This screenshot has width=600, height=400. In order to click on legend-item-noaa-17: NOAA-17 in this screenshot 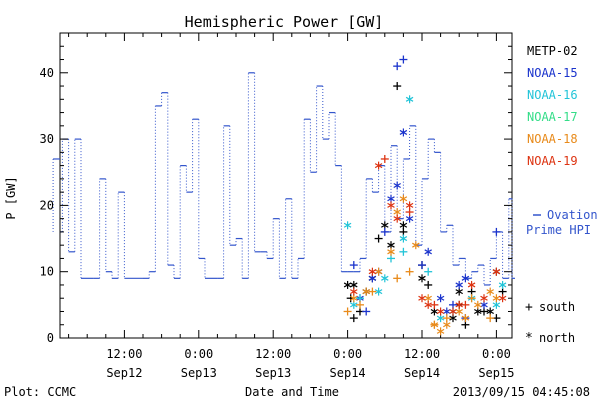, I will do `click(552, 117)`.